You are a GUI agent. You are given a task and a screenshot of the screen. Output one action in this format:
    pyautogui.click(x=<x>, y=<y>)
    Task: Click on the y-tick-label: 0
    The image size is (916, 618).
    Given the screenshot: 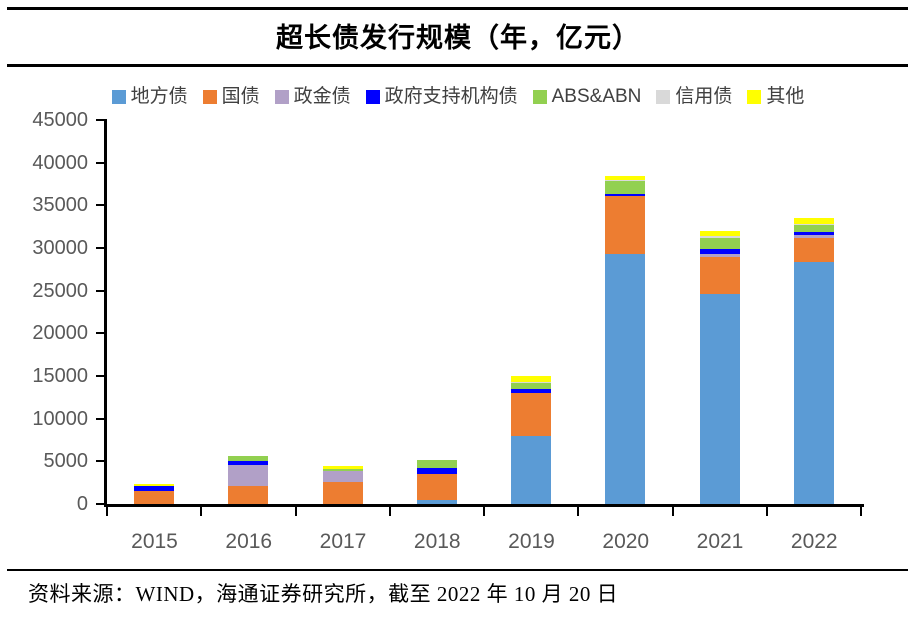 What is the action you would take?
    pyautogui.click(x=82, y=504)
    